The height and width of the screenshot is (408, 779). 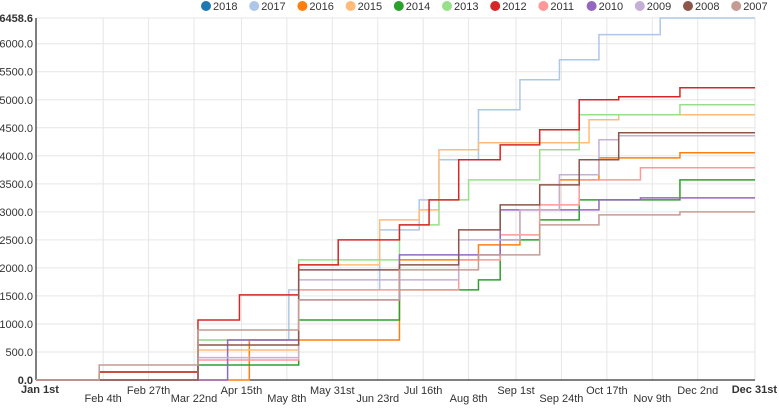 What do you see at coordinates (16, 101) in the screenshot?
I see `y-tick-label: 5000.0` at bounding box center [16, 101].